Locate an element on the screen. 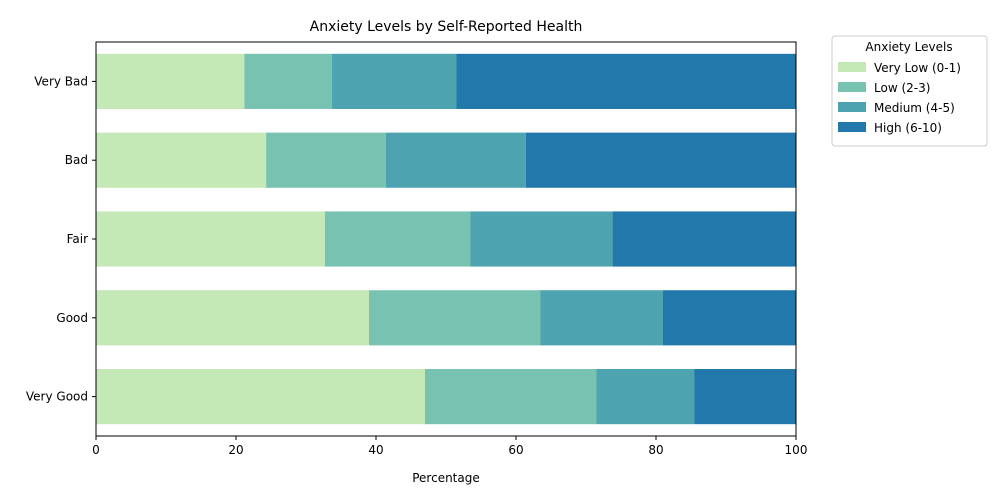  x-tick-label: 100 is located at coordinates (796, 450).